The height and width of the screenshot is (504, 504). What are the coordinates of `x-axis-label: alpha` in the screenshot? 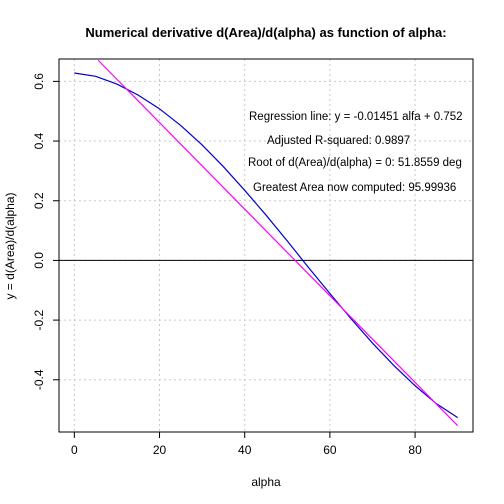 It's located at (266, 482).